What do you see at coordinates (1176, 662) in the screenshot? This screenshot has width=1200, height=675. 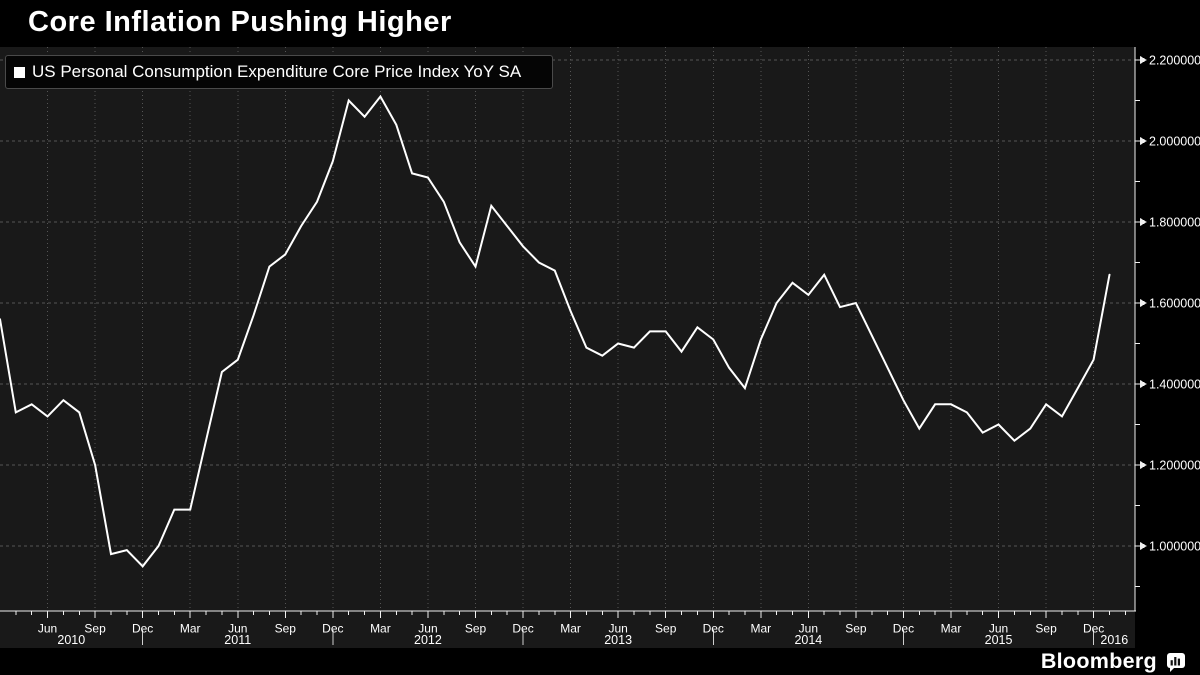 I see `bloomberg-chart-bubble-icon` at bounding box center [1176, 662].